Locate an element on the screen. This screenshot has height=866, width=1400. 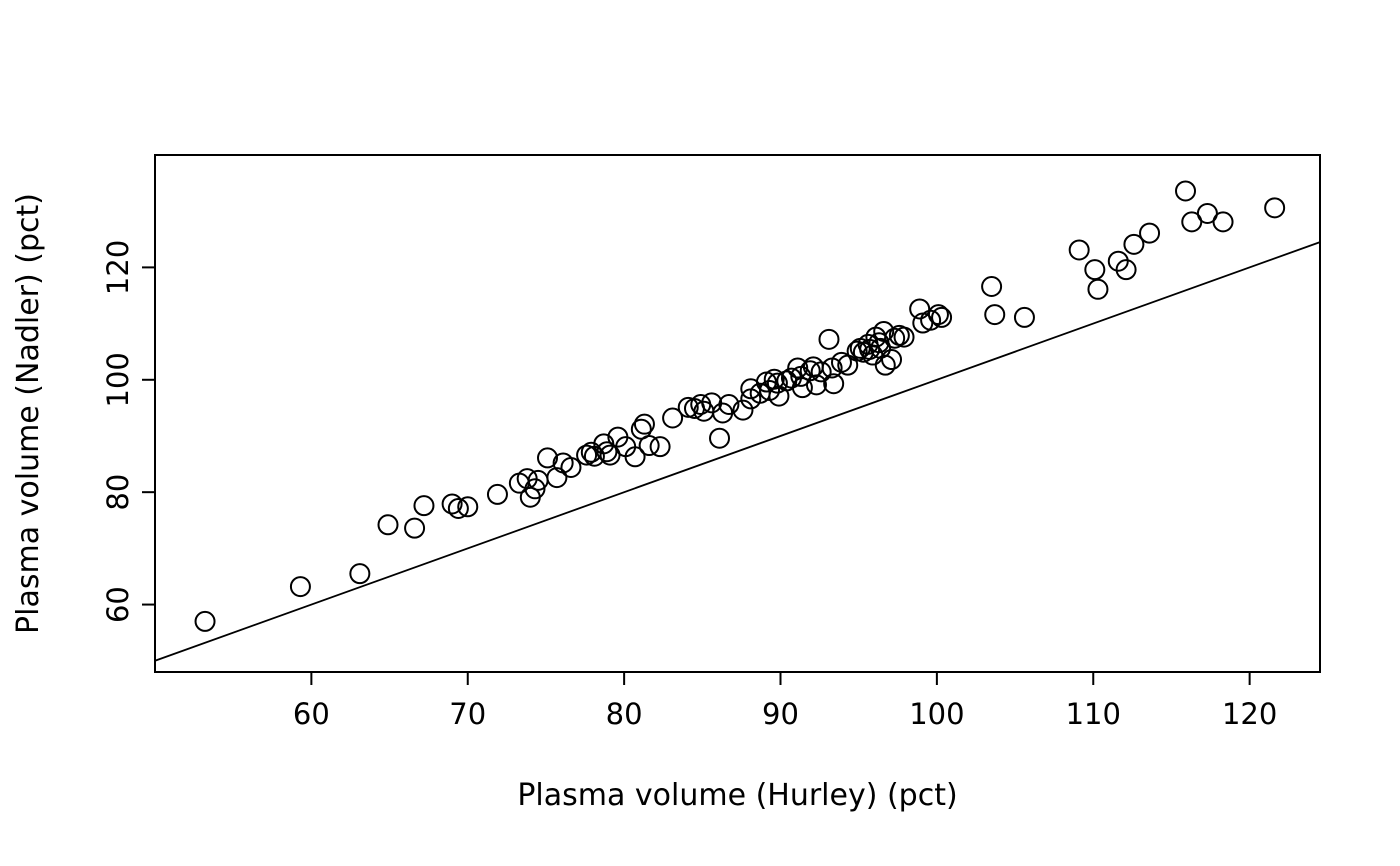
x-tick-label: 80 is located at coordinates (624, 714).